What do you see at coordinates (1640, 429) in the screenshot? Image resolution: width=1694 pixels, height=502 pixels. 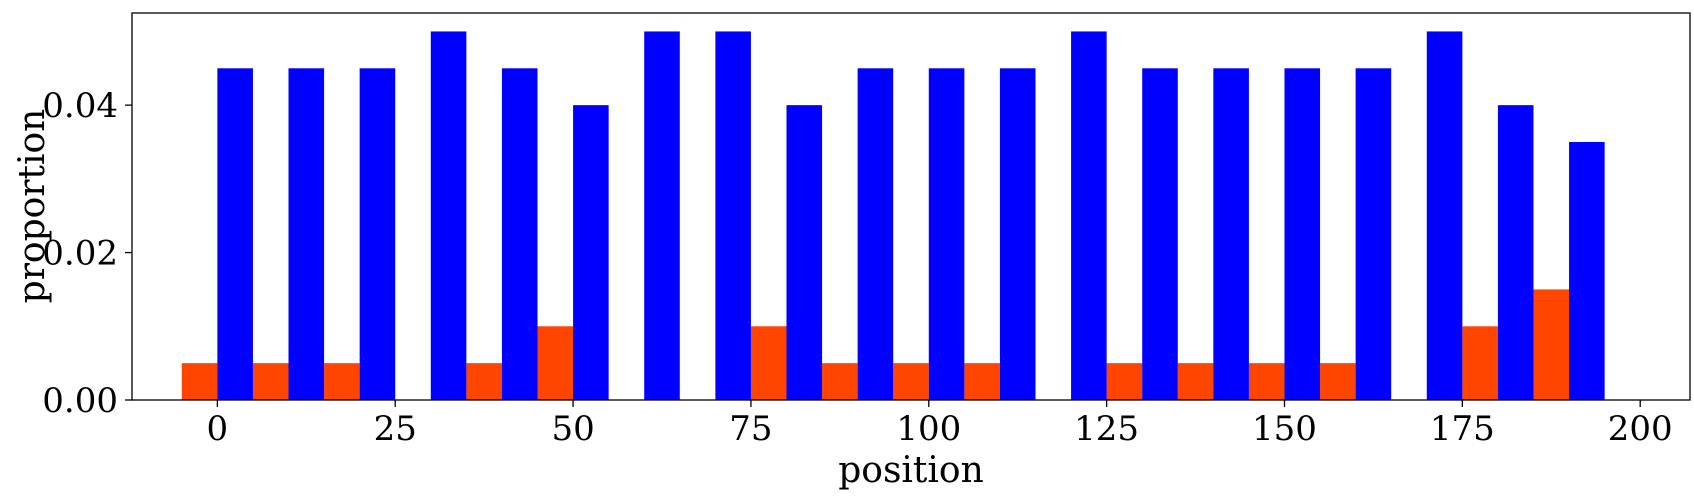 I see `x-tick-label: 200` at bounding box center [1640, 429].